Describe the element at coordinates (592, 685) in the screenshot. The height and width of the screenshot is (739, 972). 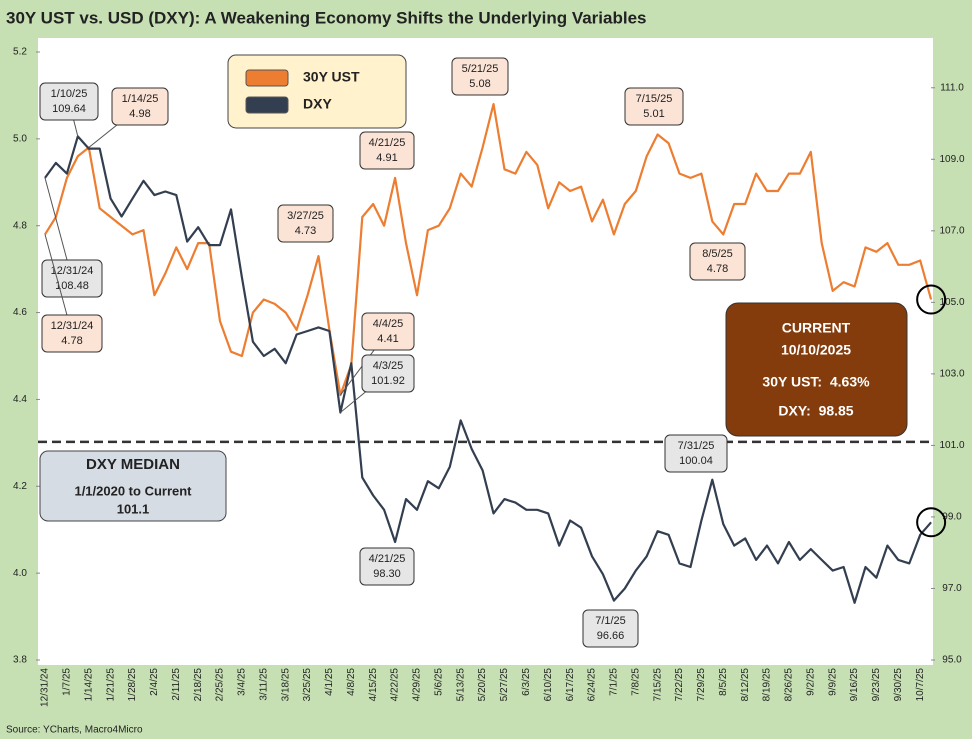
I see `x-tick-label: 6/24/25` at that location.